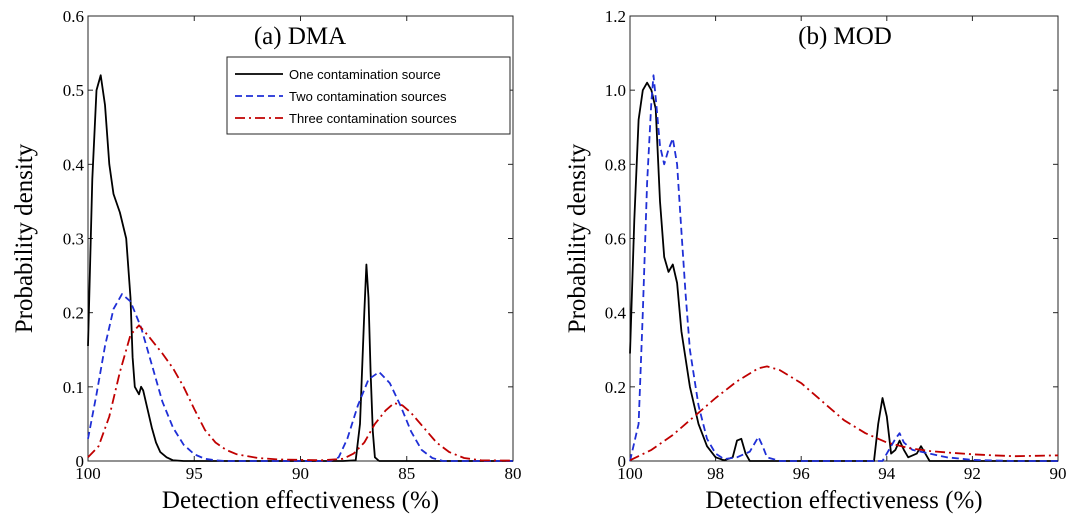 Image resolution: width=1085 pixels, height=521 pixels. I want to click on x-tick-label: 85, so click(406, 473).